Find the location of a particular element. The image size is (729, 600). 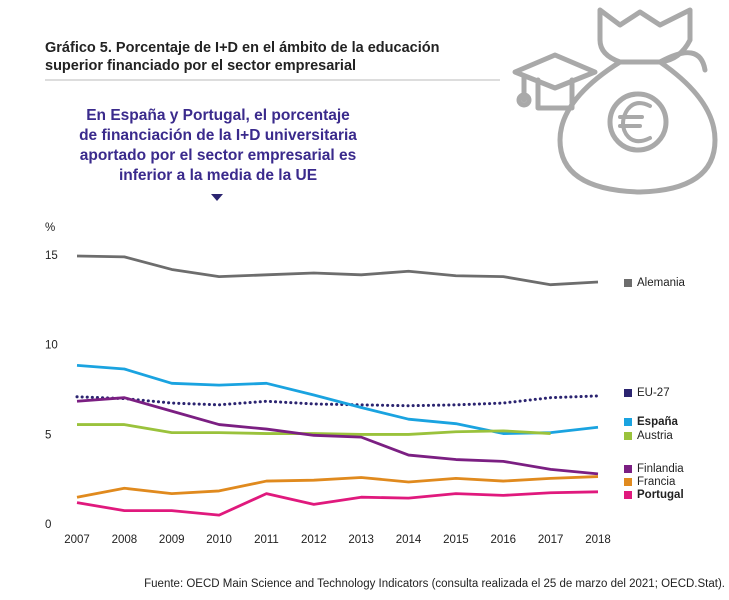

icon is located at coordinates (615, 101).